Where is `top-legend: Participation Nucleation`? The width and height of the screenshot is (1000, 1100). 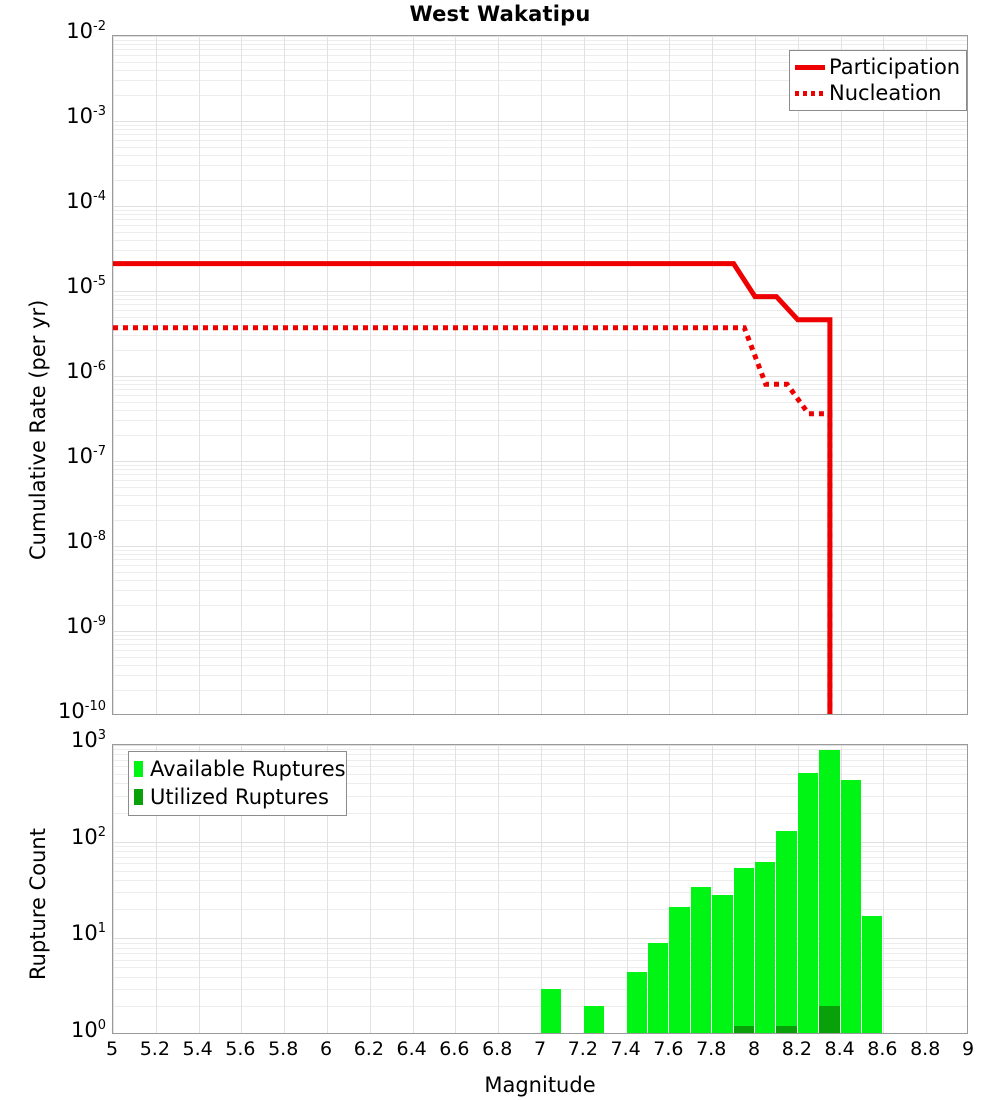
top-legend: Participation Nucleation is located at coordinates (878, 80).